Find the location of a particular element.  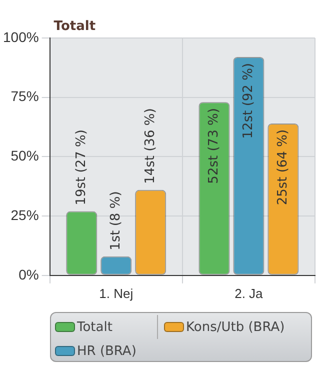

y-tick-label: 100% is located at coordinates (20, 36).